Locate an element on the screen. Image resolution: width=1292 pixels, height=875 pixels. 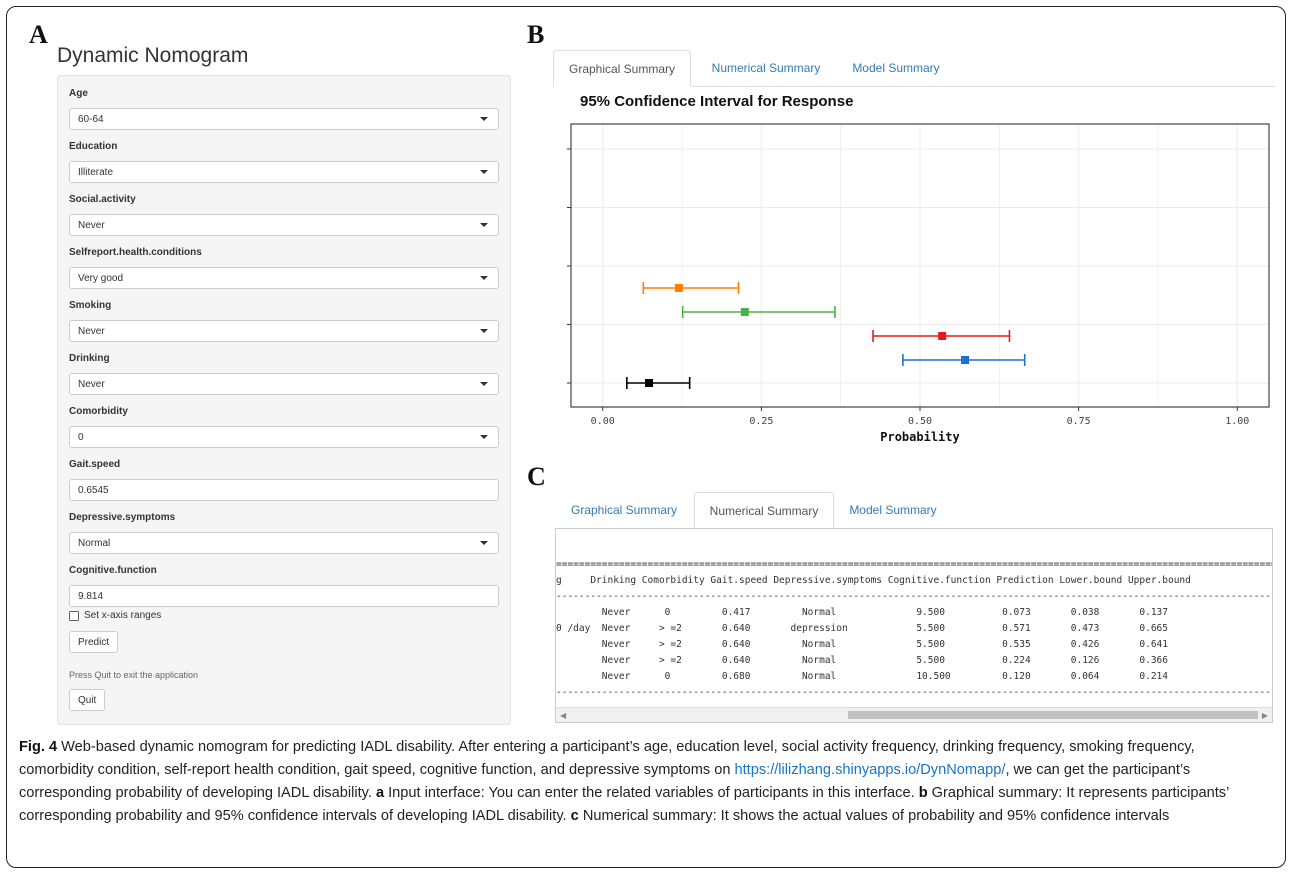
x-tick-label: 0.25 is located at coordinates (761, 421).